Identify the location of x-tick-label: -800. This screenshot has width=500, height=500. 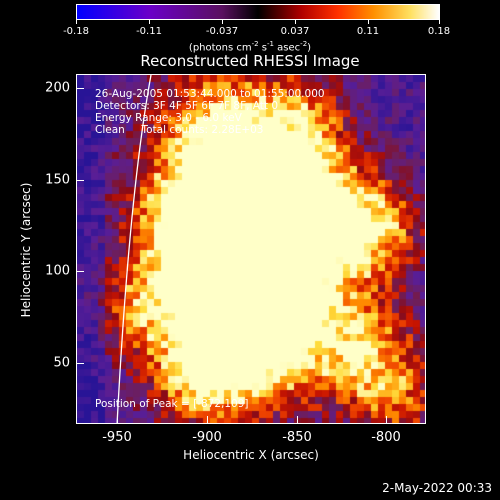
(386, 437).